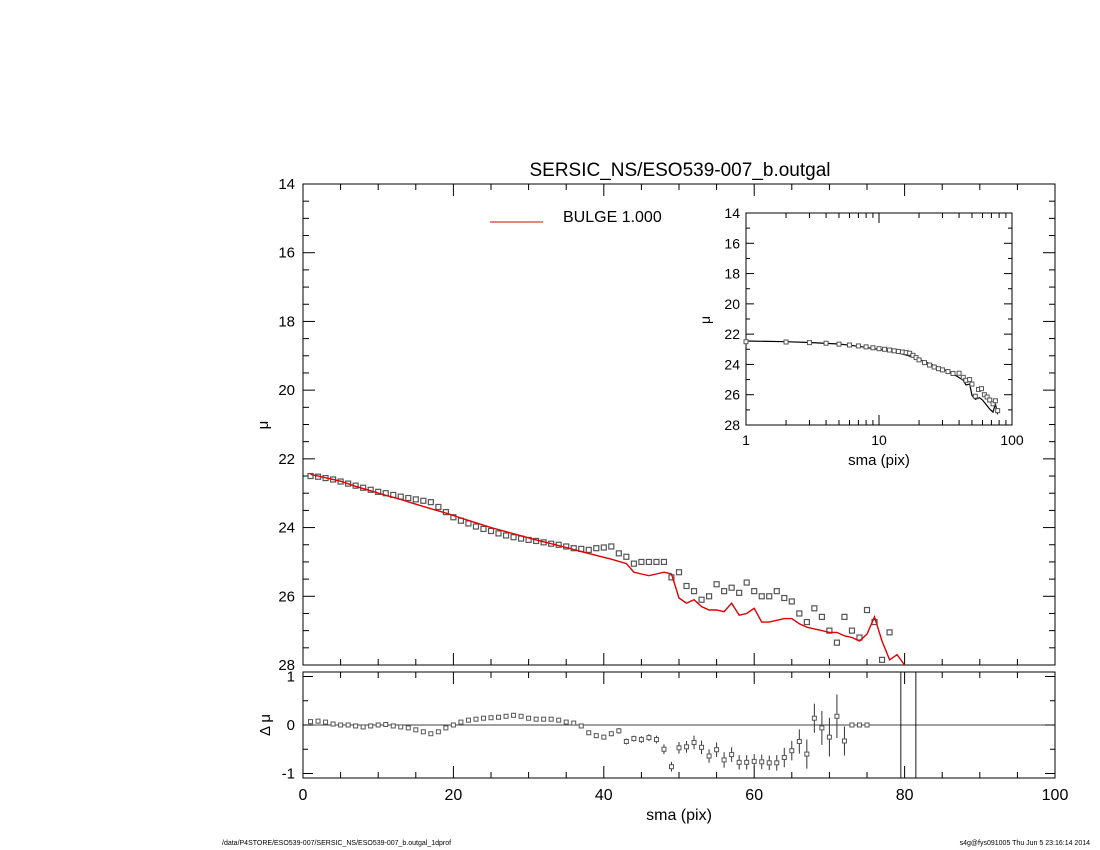 Image resolution: width=1100 pixels, height=850 pixels. What do you see at coordinates (286, 184) in the screenshot?
I see `main-y-tick-label: 14` at bounding box center [286, 184].